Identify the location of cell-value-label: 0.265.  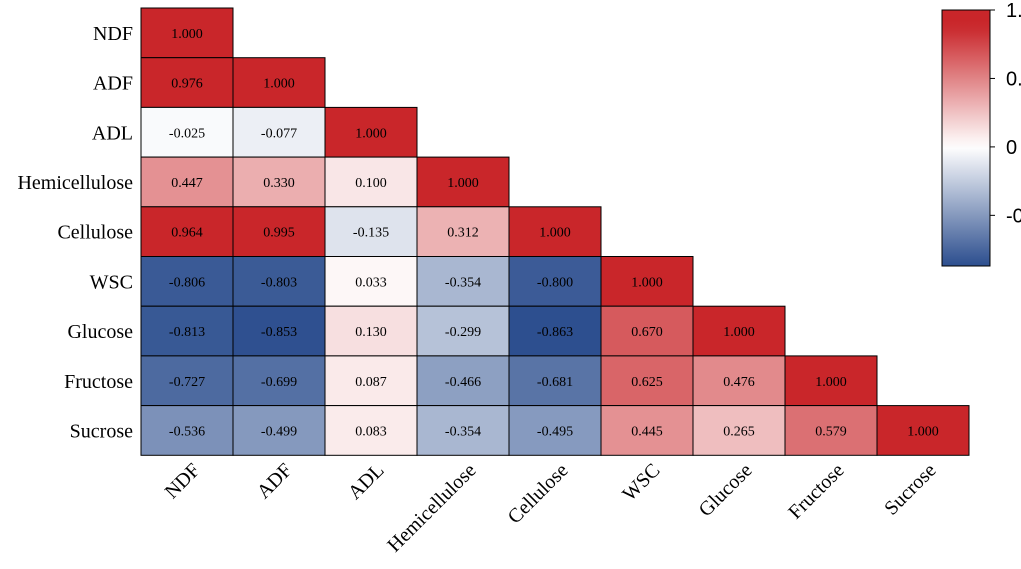
(739, 431).